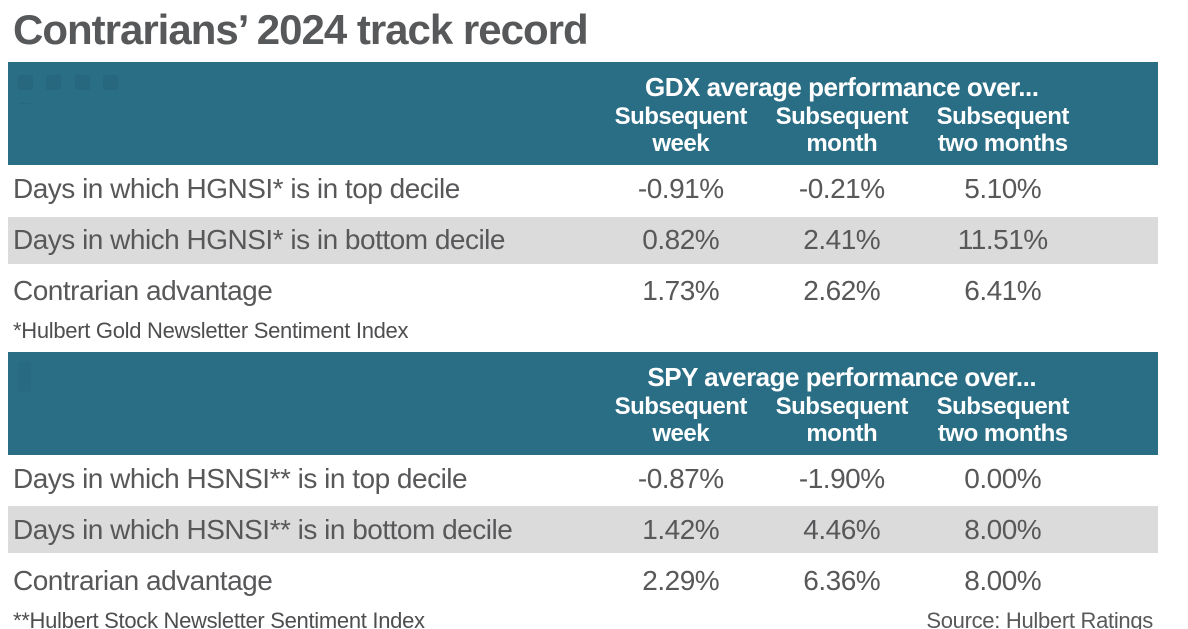  I want to click on table-row-gdx-contrarian-advantage: Contrarian advantage 1.73% 2.62% 6.41%, so click(583, 290).